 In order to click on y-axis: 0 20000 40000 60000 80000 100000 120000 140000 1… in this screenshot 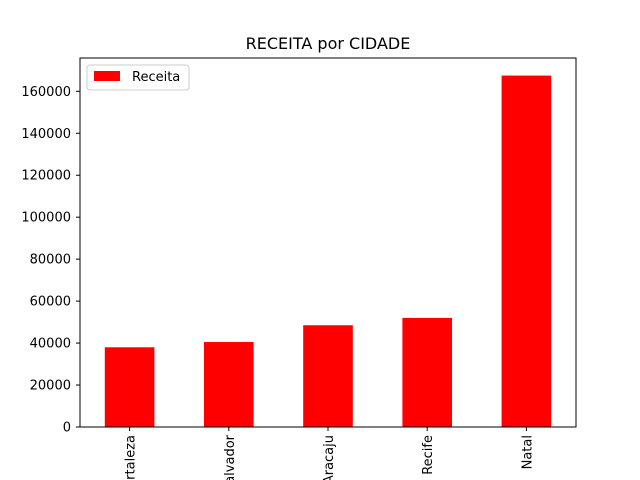, I will do `click(50, 260)`.